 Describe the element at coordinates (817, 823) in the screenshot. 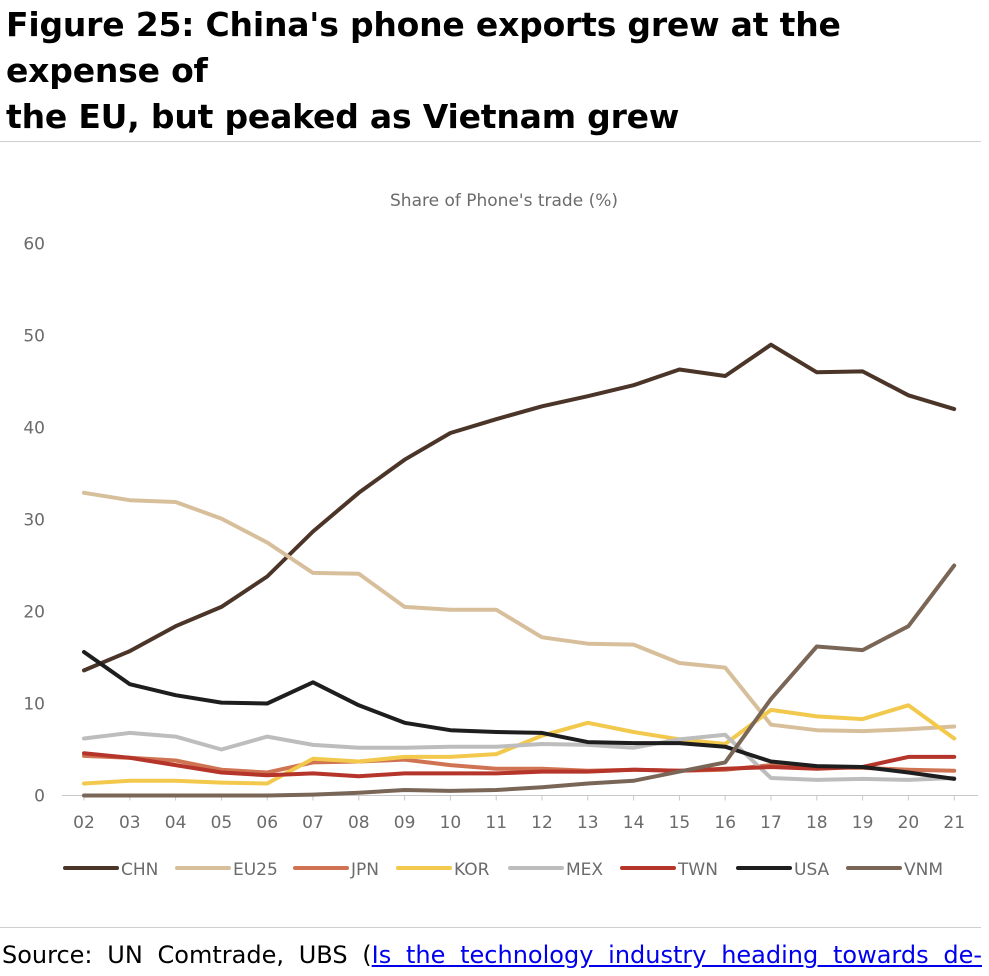

I see `x-tick-label: 18` at that location.